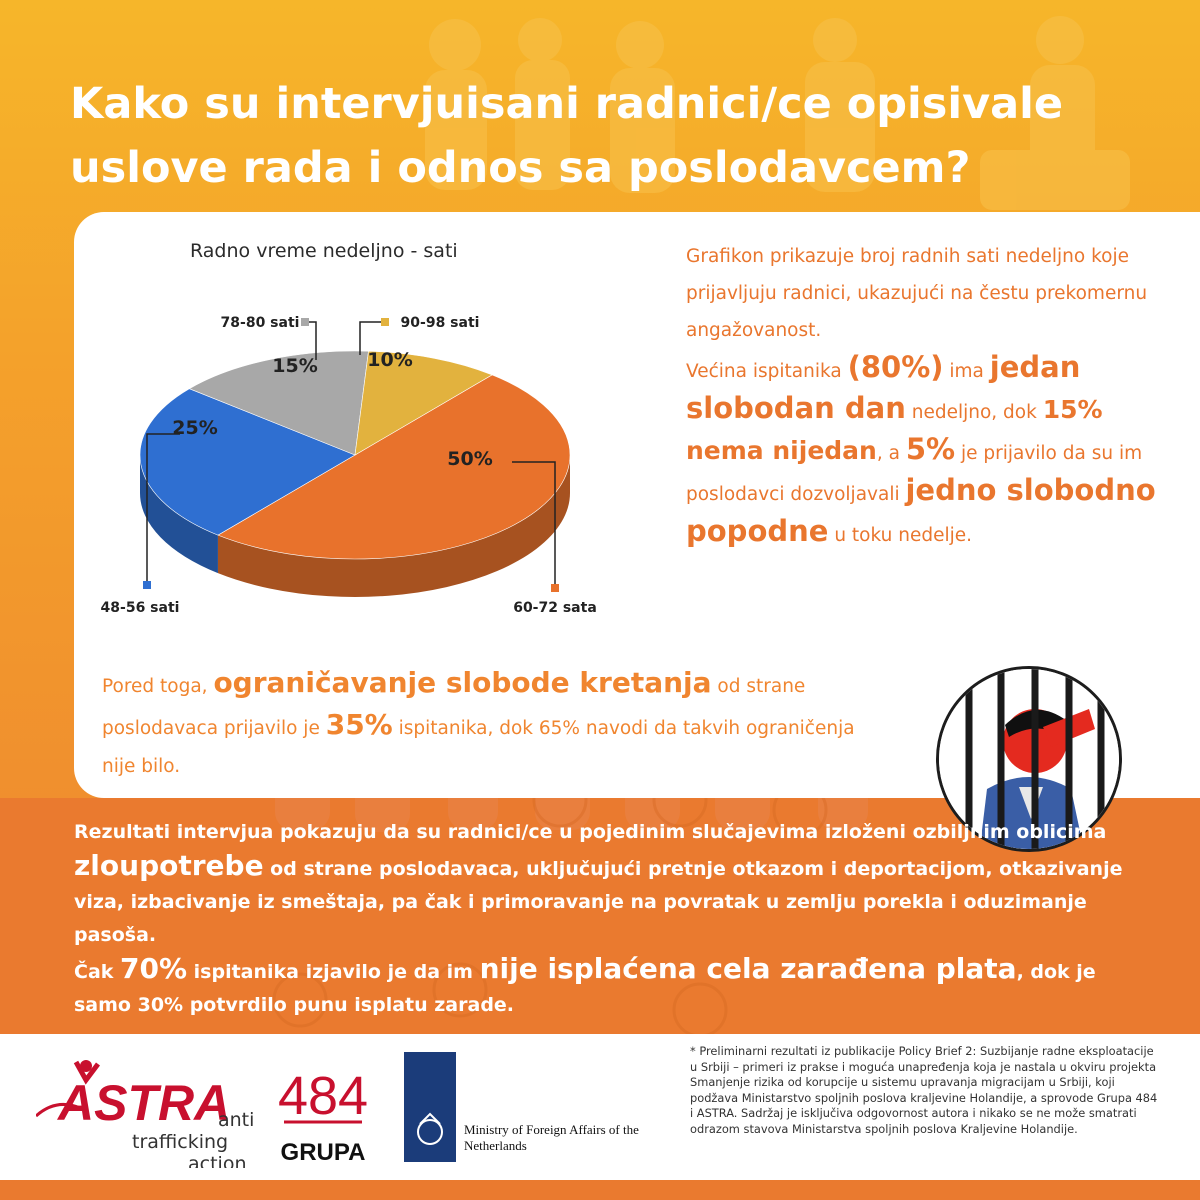 The height and width of the screenshot is (1200, 1200). Describe the element at coordinates (294, 366) in the screenshot. I see `slice-value-label: 15%` at that location.